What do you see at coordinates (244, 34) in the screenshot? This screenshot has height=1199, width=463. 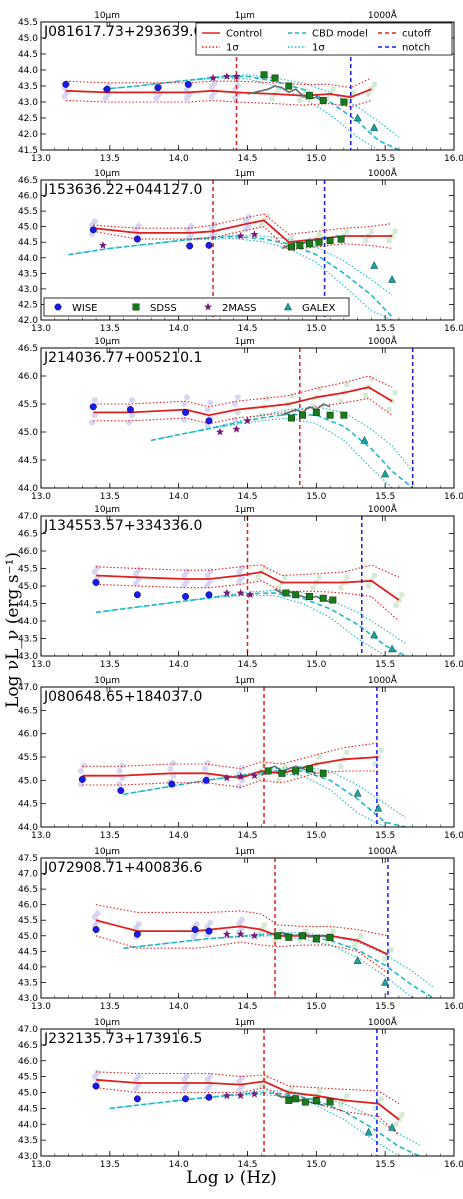 I see `legend-line-label: Control` at bounding box center [244, 34].